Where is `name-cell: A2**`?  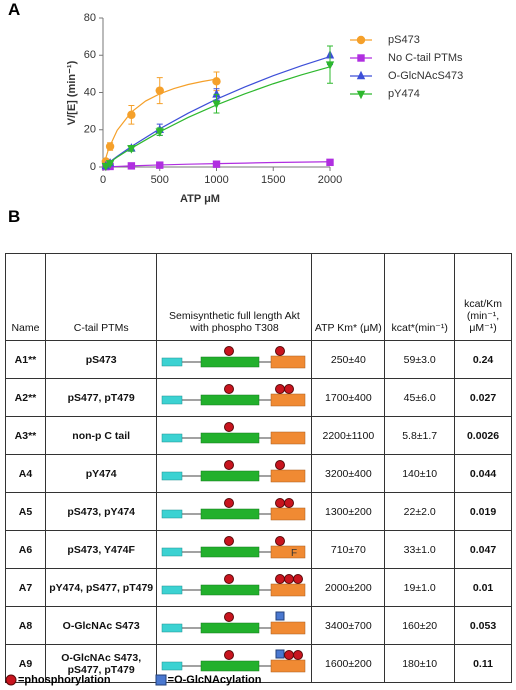 name-cell: A2** is located at coordinates (25, 397).